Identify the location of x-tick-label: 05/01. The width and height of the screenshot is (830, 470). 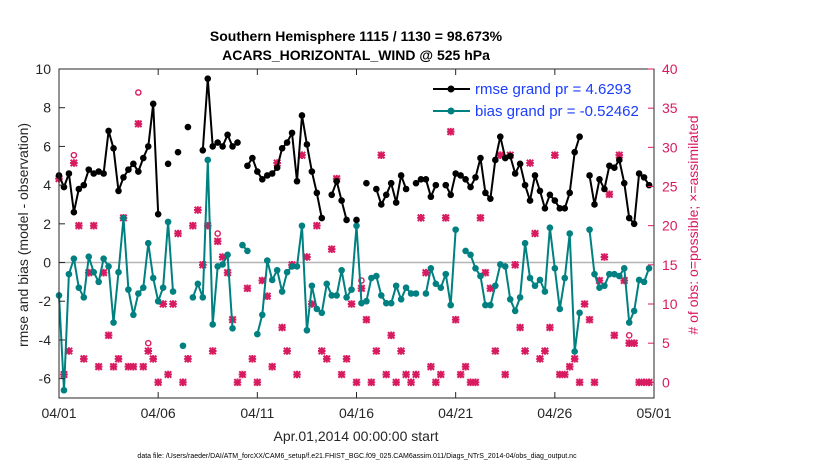
(653, 413).